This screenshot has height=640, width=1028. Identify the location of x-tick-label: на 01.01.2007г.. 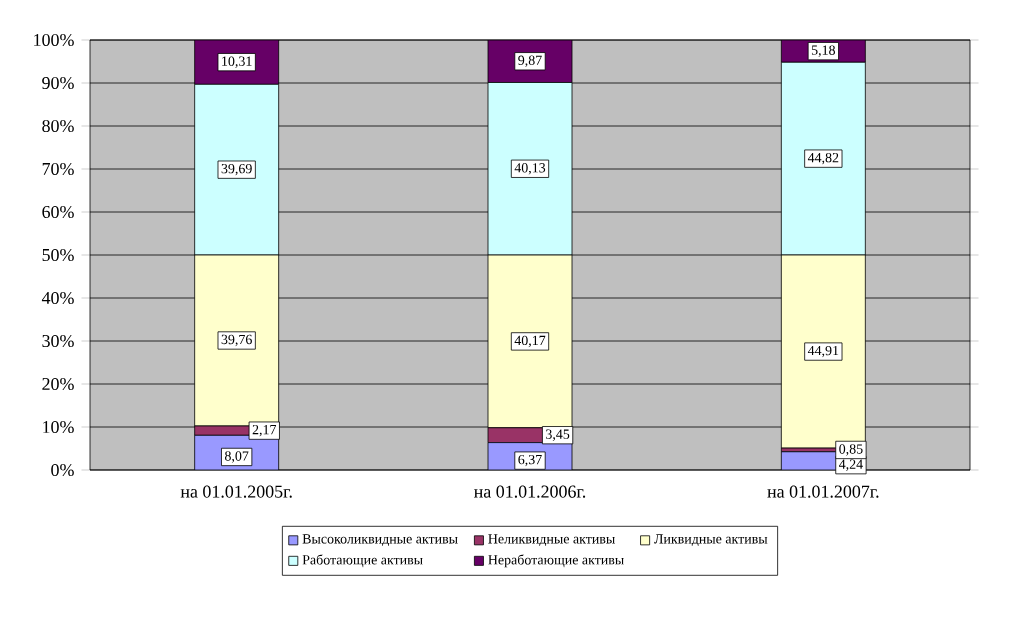
(823, 491).